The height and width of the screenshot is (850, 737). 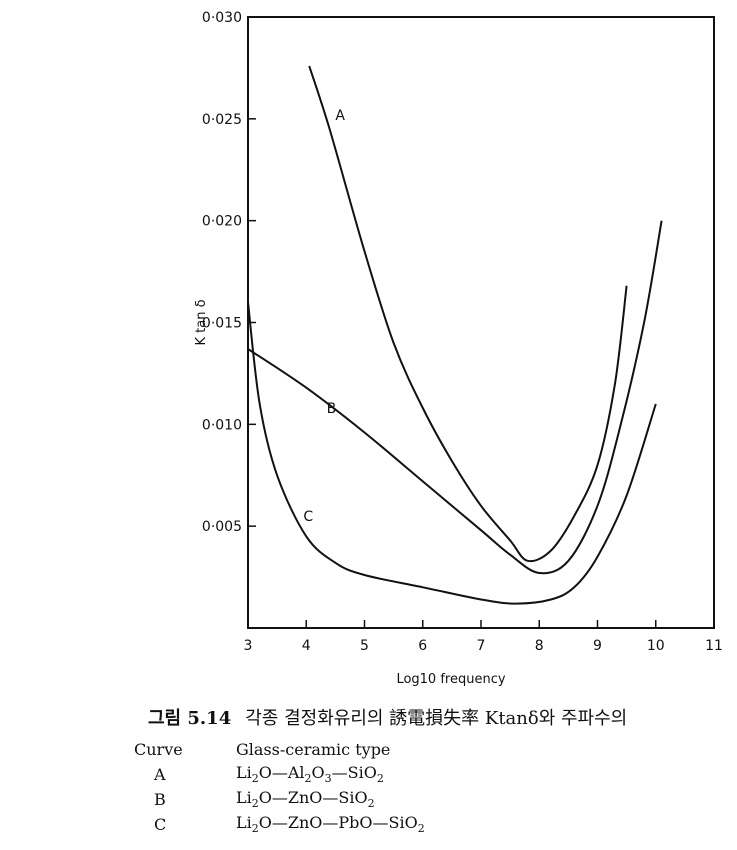 I want to click on legend-header: Curve Glass-ceramic type, so click(x=279, y=749).